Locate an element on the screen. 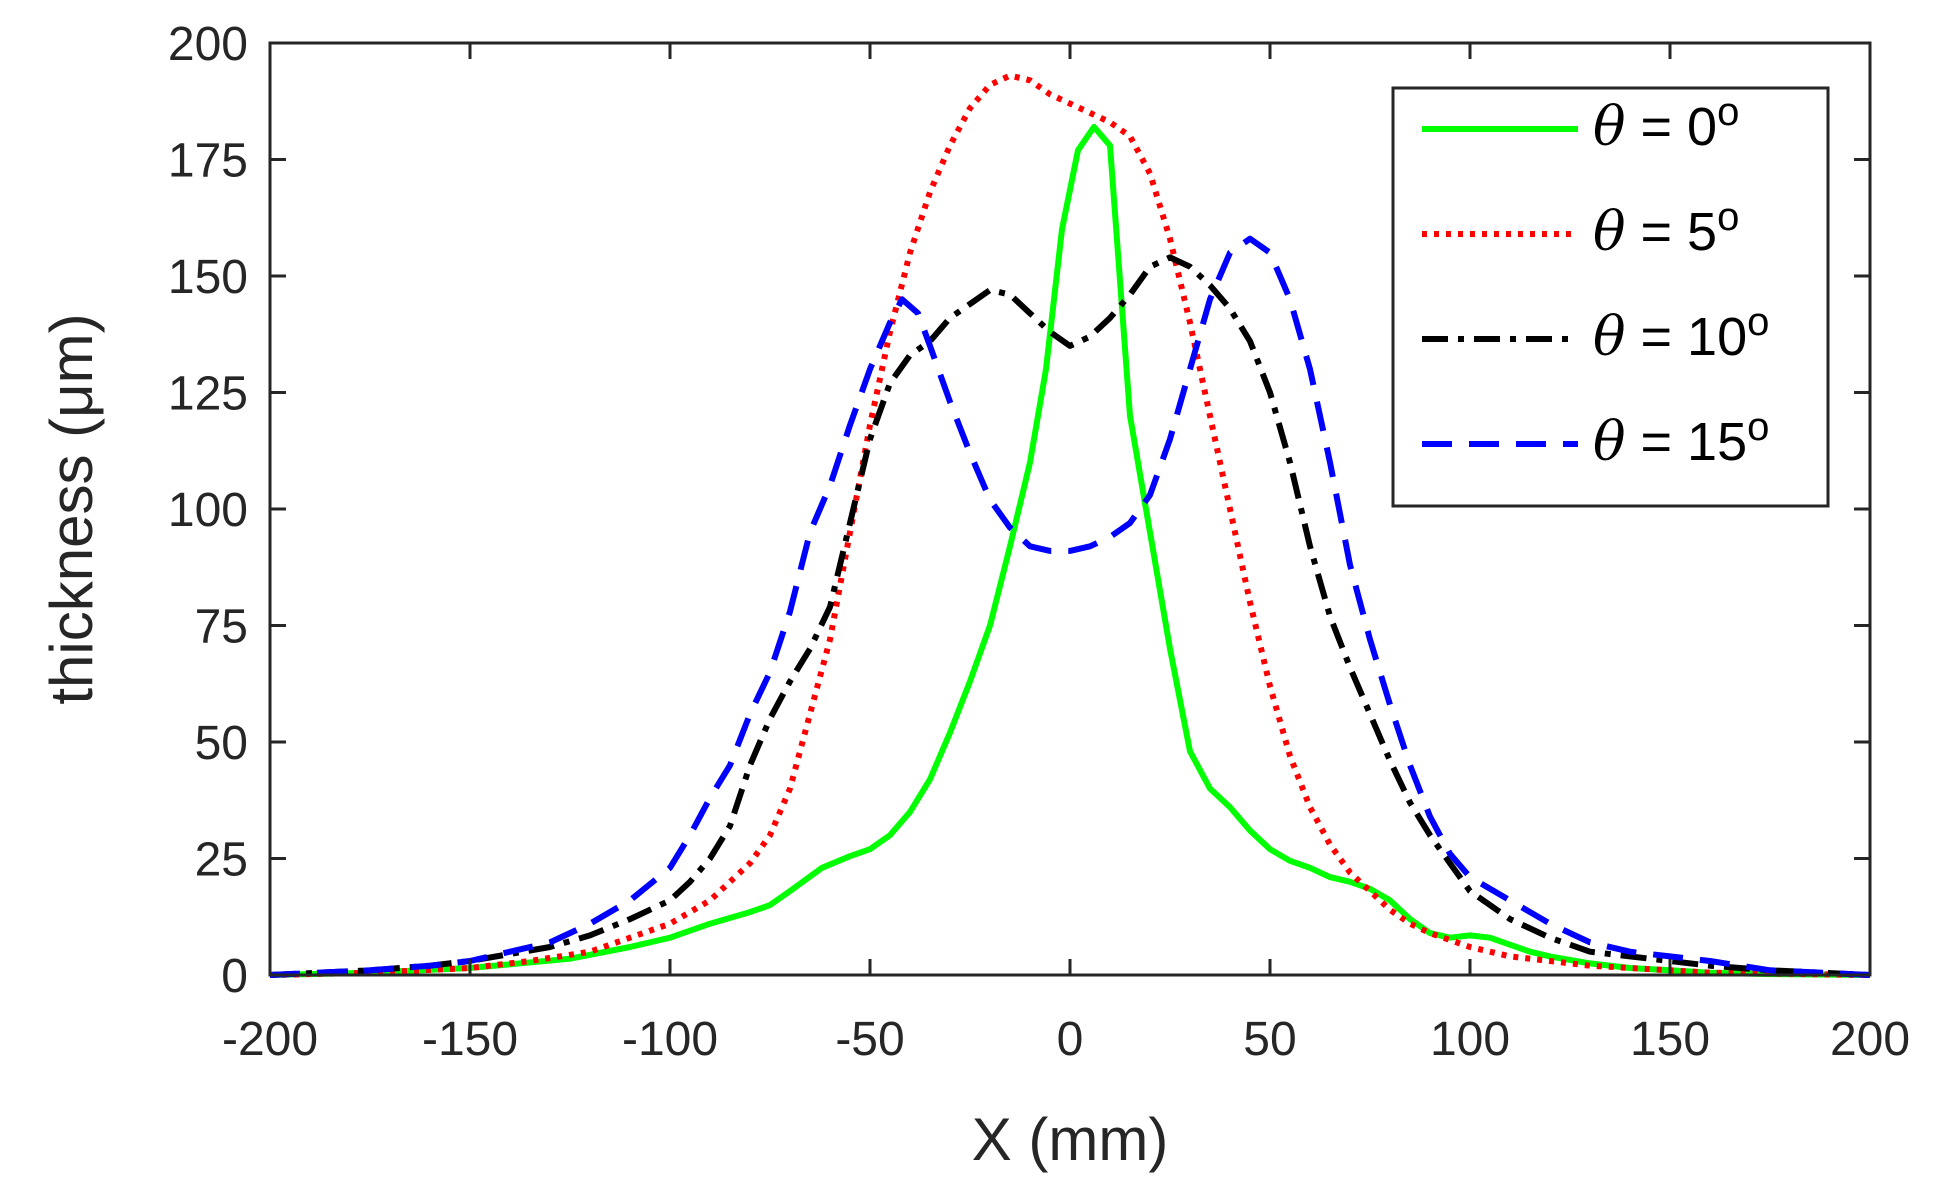 This screenshot has width=1938, height=1192. y-tick-label: 25 is located at coordinates (221, 860).